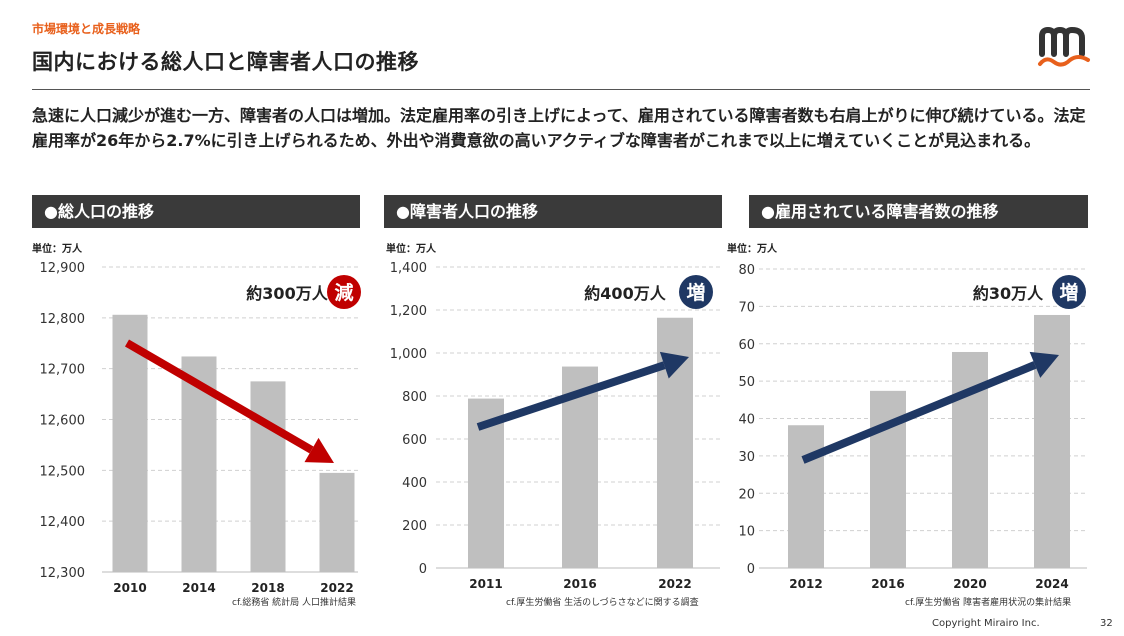 The height and width of the screenshot is (636, 1124). What do you see at coordinates (746, 420) in the screenshot?
I see `y-tick-label: 40` at bounding box center [746, 420].